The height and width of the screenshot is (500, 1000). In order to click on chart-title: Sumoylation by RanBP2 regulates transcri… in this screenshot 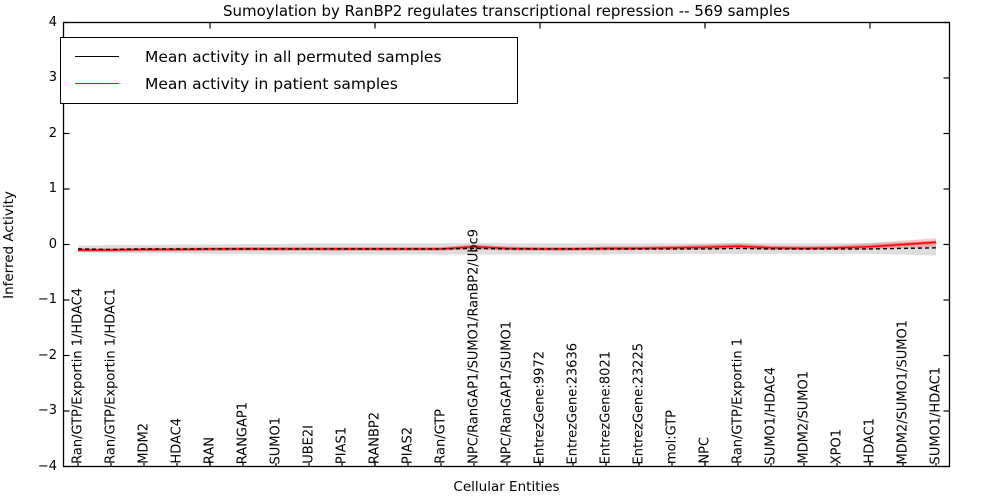, I will do `click(506, 11)`.